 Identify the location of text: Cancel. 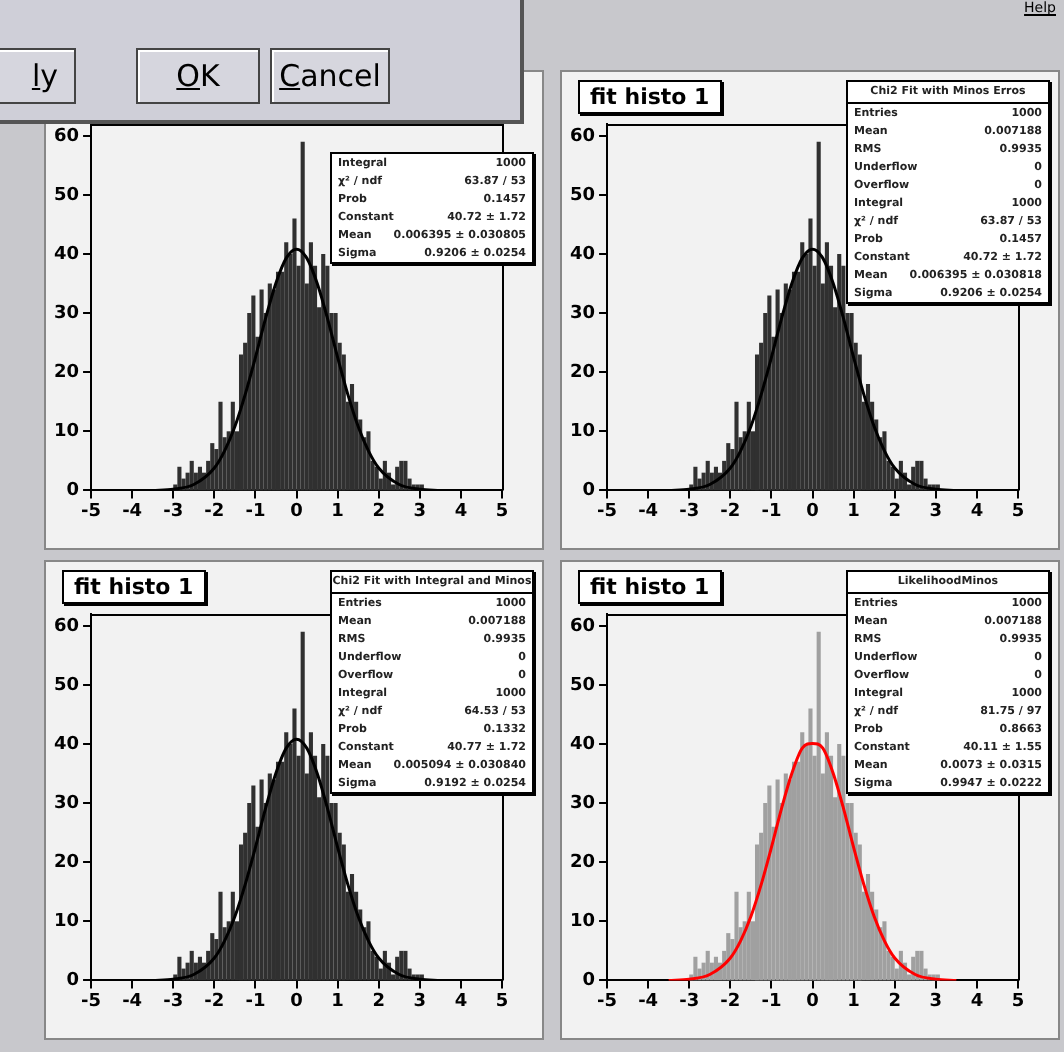
(330, 76).